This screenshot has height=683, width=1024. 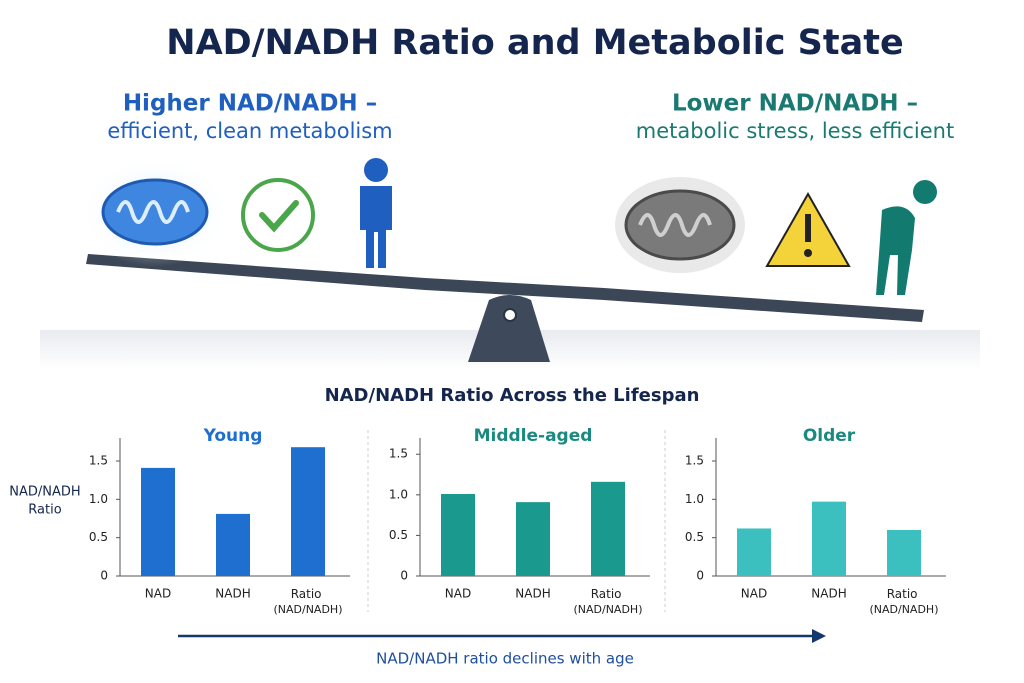 What do you see at coordinates (44, 492) in the screenshot?
I see `y-axis-label: NAD/NADH` at bounding box center [44, 492].